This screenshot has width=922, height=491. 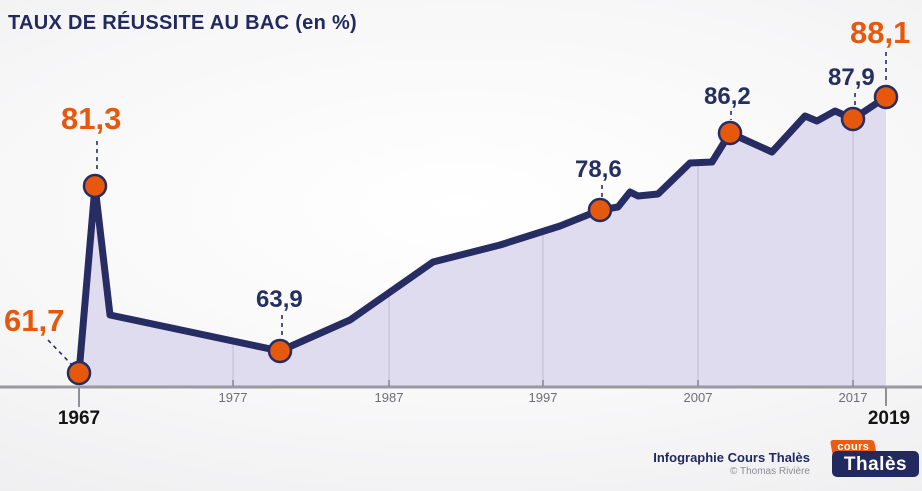 What do you see at coordinates (886, 97) in the screenshot?
I see `data-point-2019` at bounding box center [886, 97].